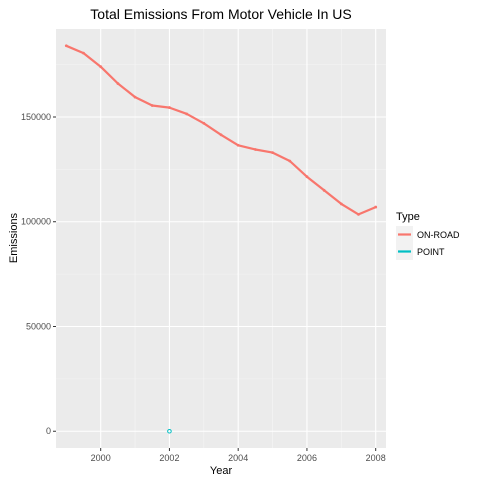  I want to click on legend-label: POINT, so click(431, 252).